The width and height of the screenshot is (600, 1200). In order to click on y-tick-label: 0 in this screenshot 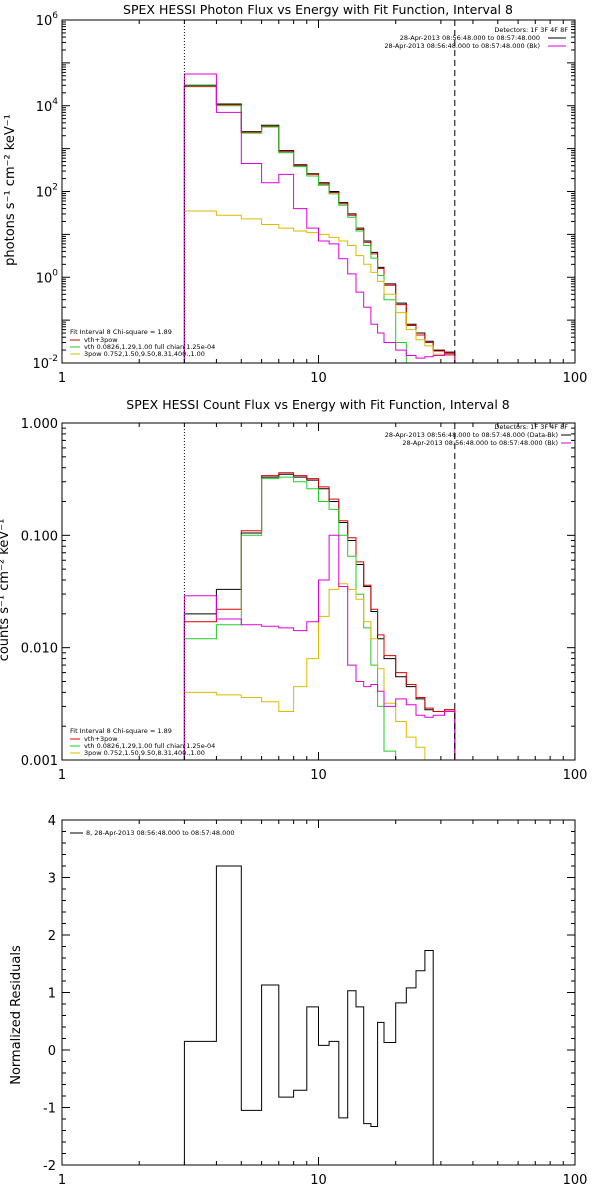, I will do `click(52, 1051)`.